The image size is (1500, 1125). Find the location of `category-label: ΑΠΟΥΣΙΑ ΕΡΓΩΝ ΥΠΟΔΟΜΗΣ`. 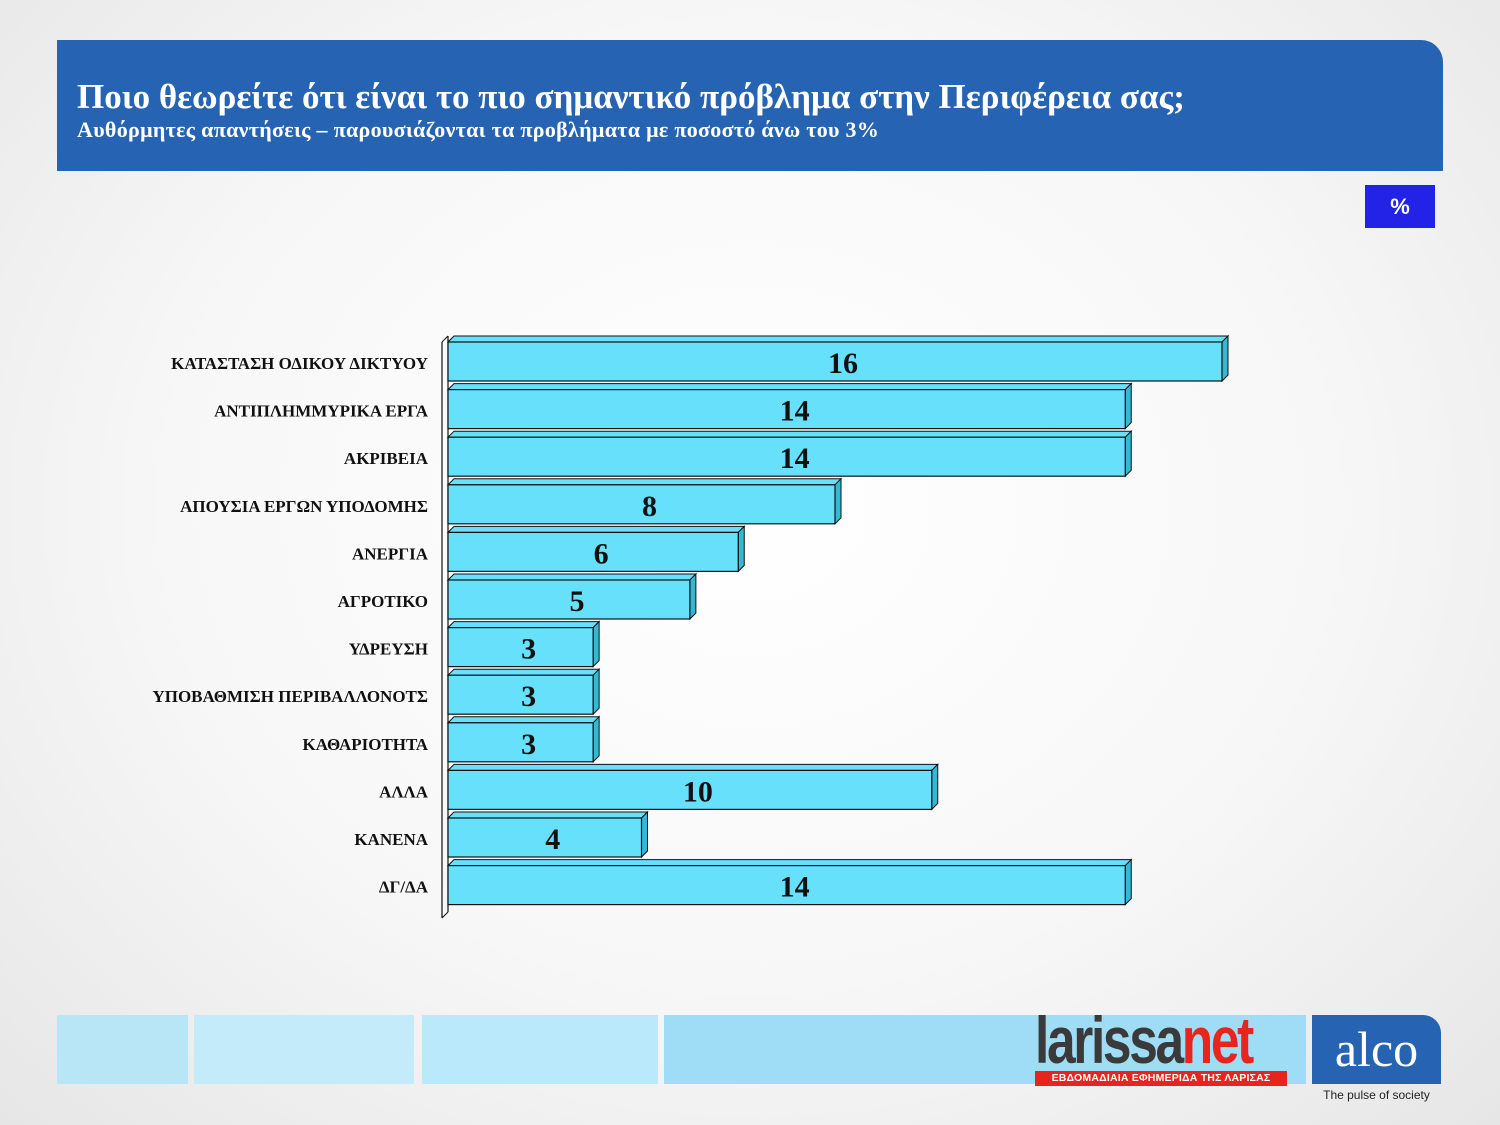

category-label: ΑΠΟΥΣΙΑ ΕΡΓΩΝ ΥΠΟΔΟΜΗΣ is located at coordinates (304, 506).